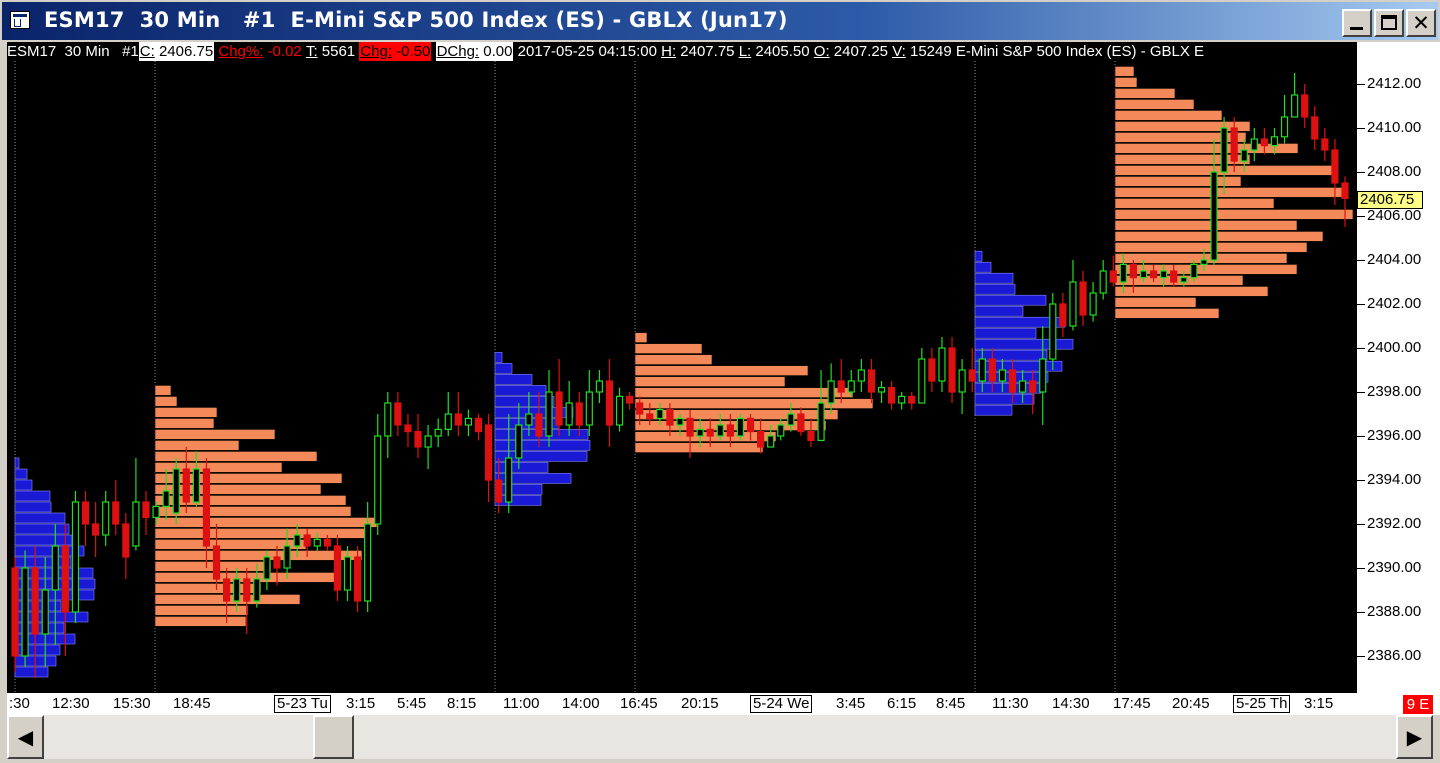 This screenshot has width=1440, height=763. What do you see at coordinates (1191, 703) in the screenshot?
I see `time-label: 20:45` at bounding box center [1191, 703].